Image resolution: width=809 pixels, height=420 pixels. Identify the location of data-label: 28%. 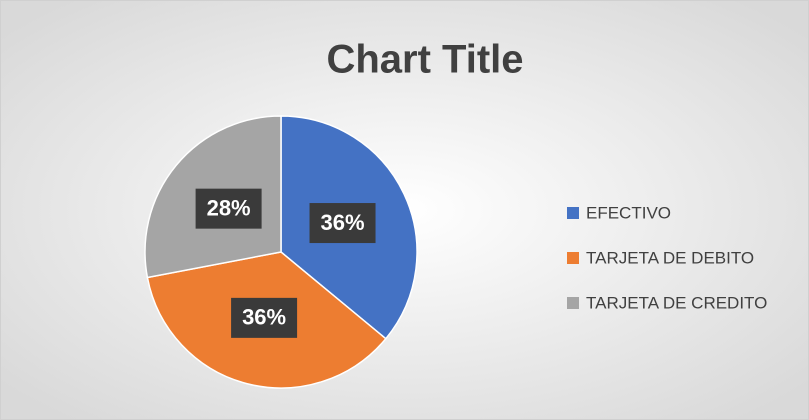
(229, 207).